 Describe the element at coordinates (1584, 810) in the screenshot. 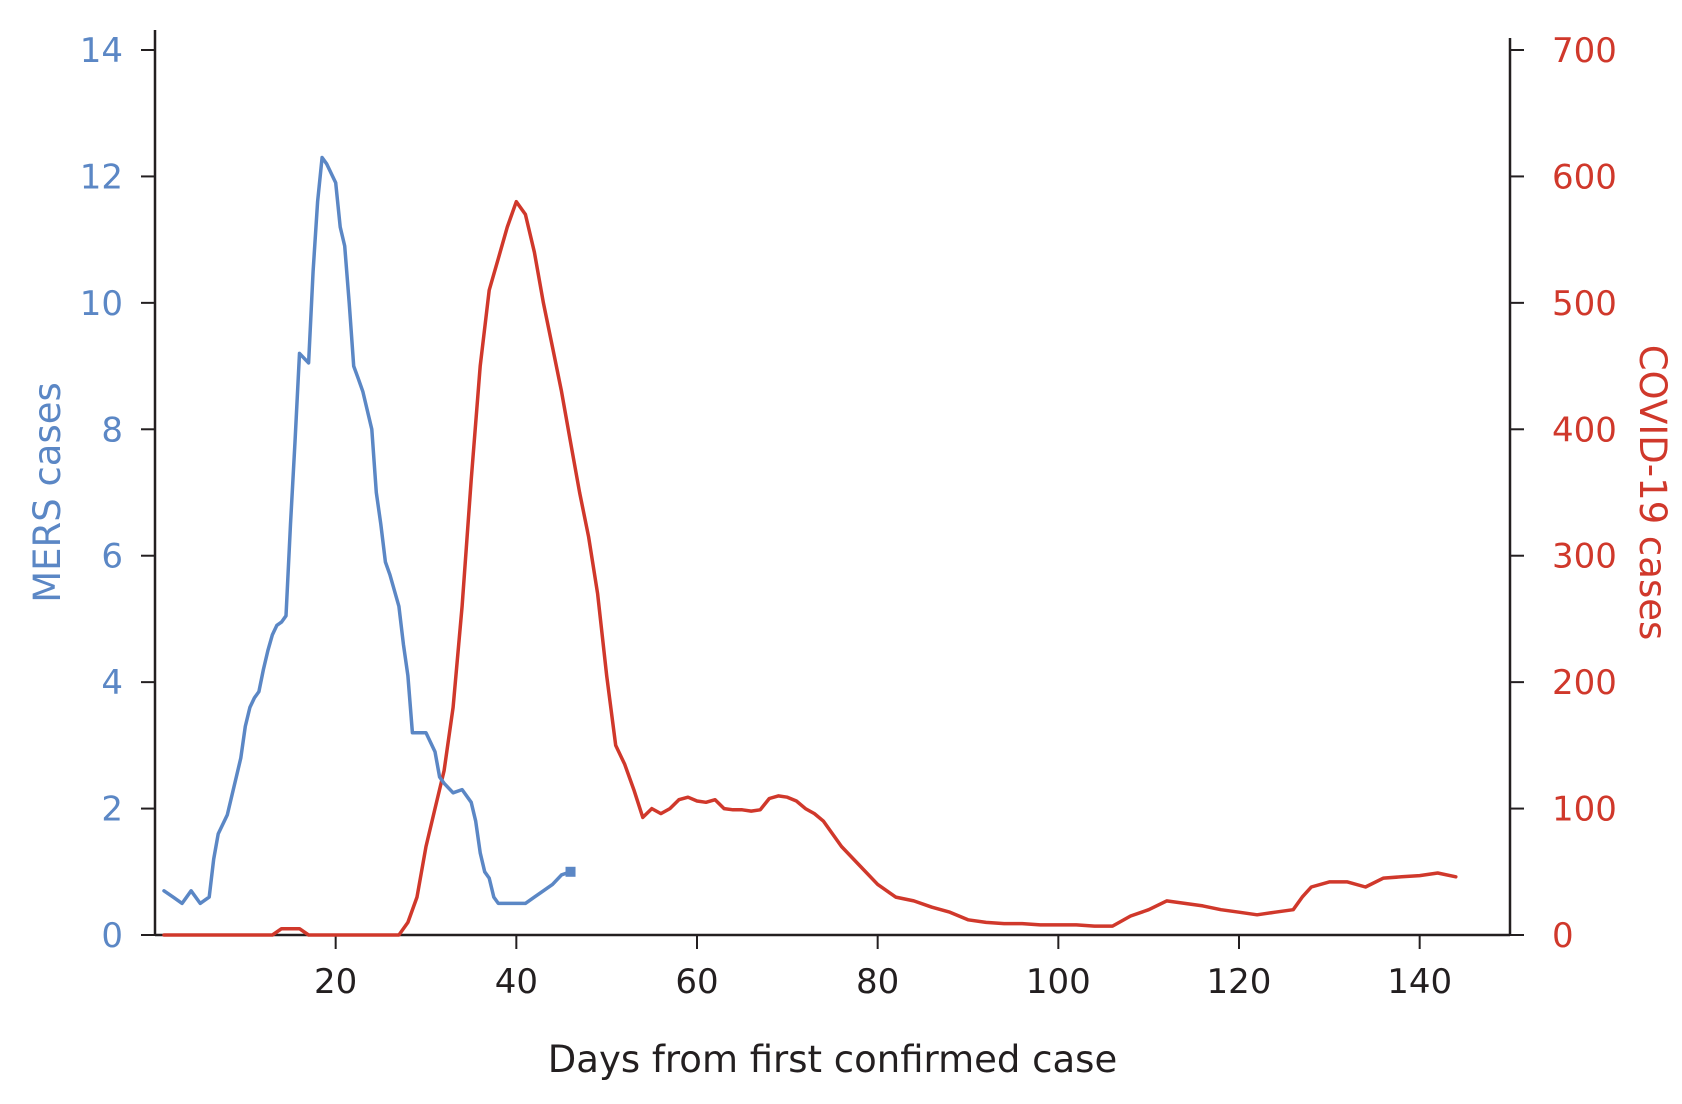

I see `right-y-tick-label: 100` at that location.